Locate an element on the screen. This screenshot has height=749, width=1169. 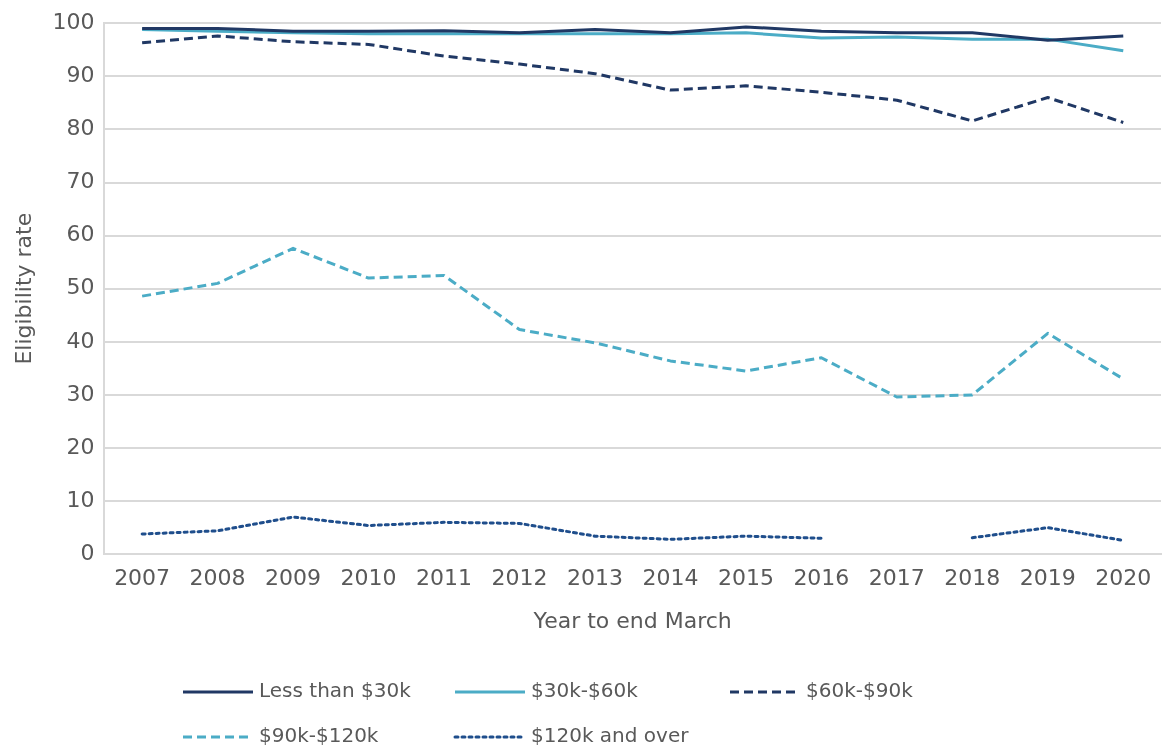
line-series is located at coordinates (632, 79).